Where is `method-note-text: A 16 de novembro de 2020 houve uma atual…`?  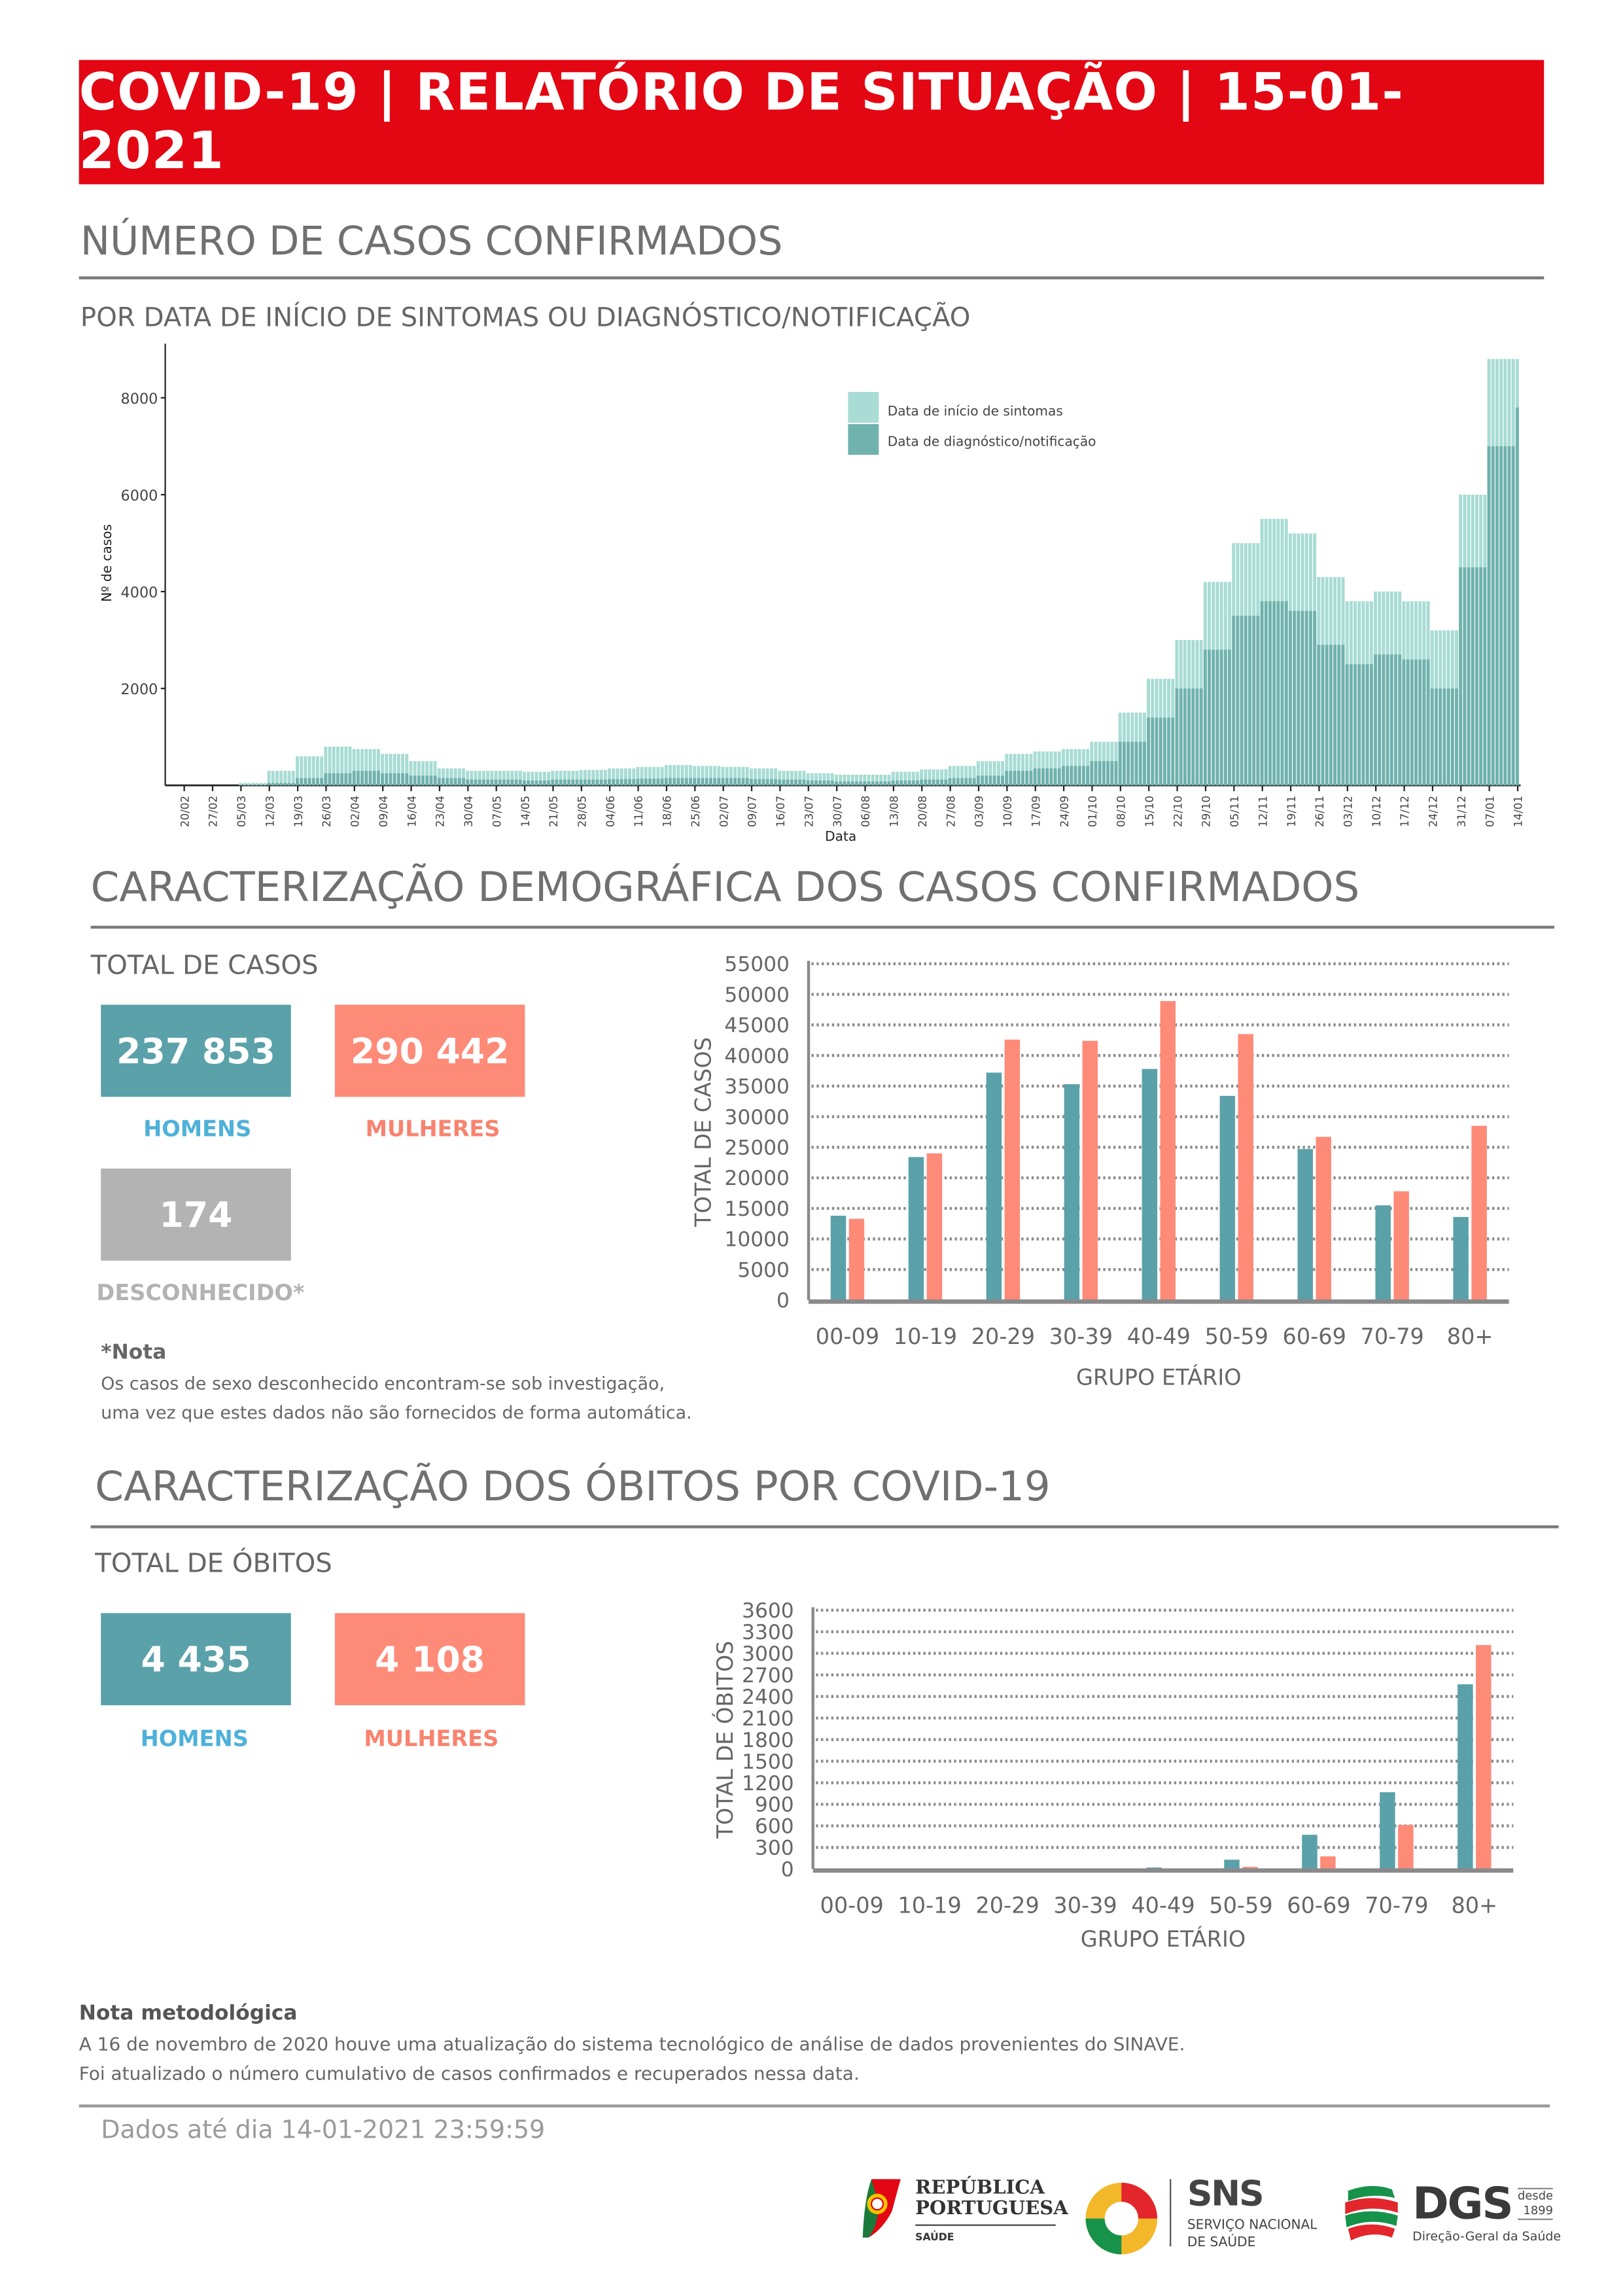 method-note-text: A 16 de novembro de 2020 houve uma atual… is located at coordinates (632, 2059).